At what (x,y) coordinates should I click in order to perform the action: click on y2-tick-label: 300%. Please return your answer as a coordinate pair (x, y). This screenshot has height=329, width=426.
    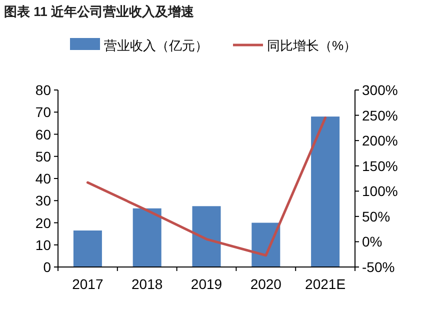
    Looking at the image, I should click on (380, 90).